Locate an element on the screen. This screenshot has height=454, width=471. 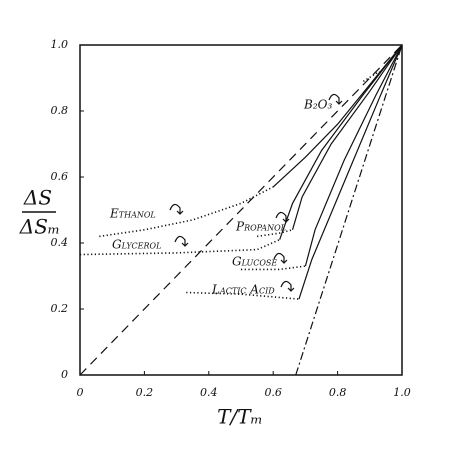
y-axis-label-bottom: ΔSₘ is located at coordinates (39, 227).